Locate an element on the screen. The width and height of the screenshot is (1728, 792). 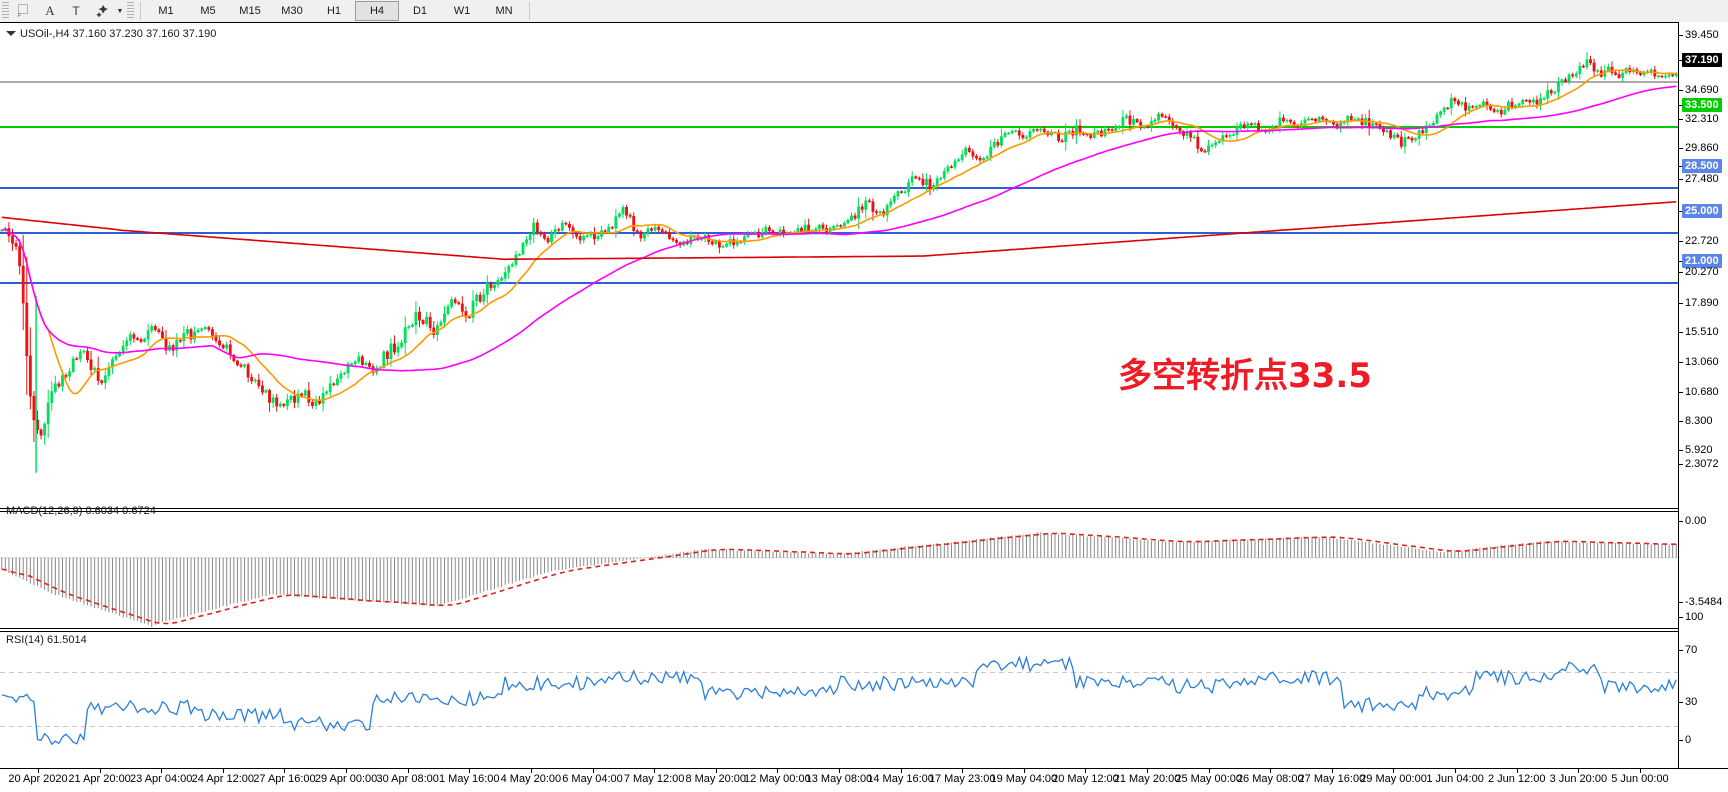
price-axis-label-25.000: 25.000 is located at coordinates (1702, 211).